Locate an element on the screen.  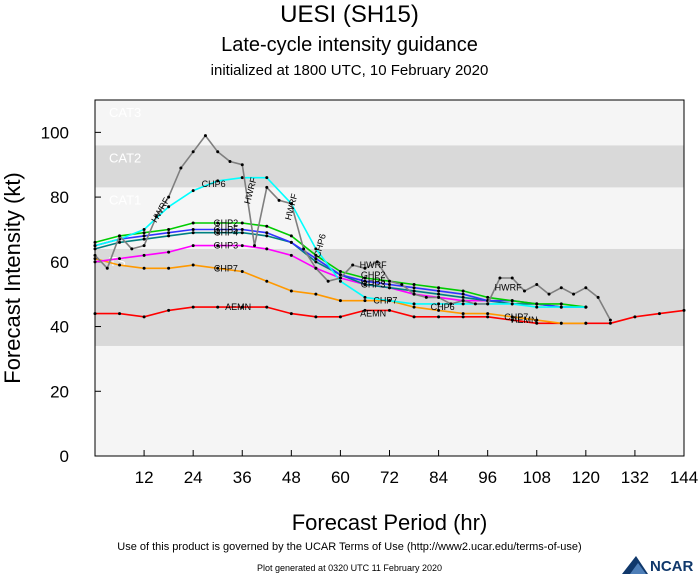
chart-title: UESI (SH15) is located at coordinates (349, 14).